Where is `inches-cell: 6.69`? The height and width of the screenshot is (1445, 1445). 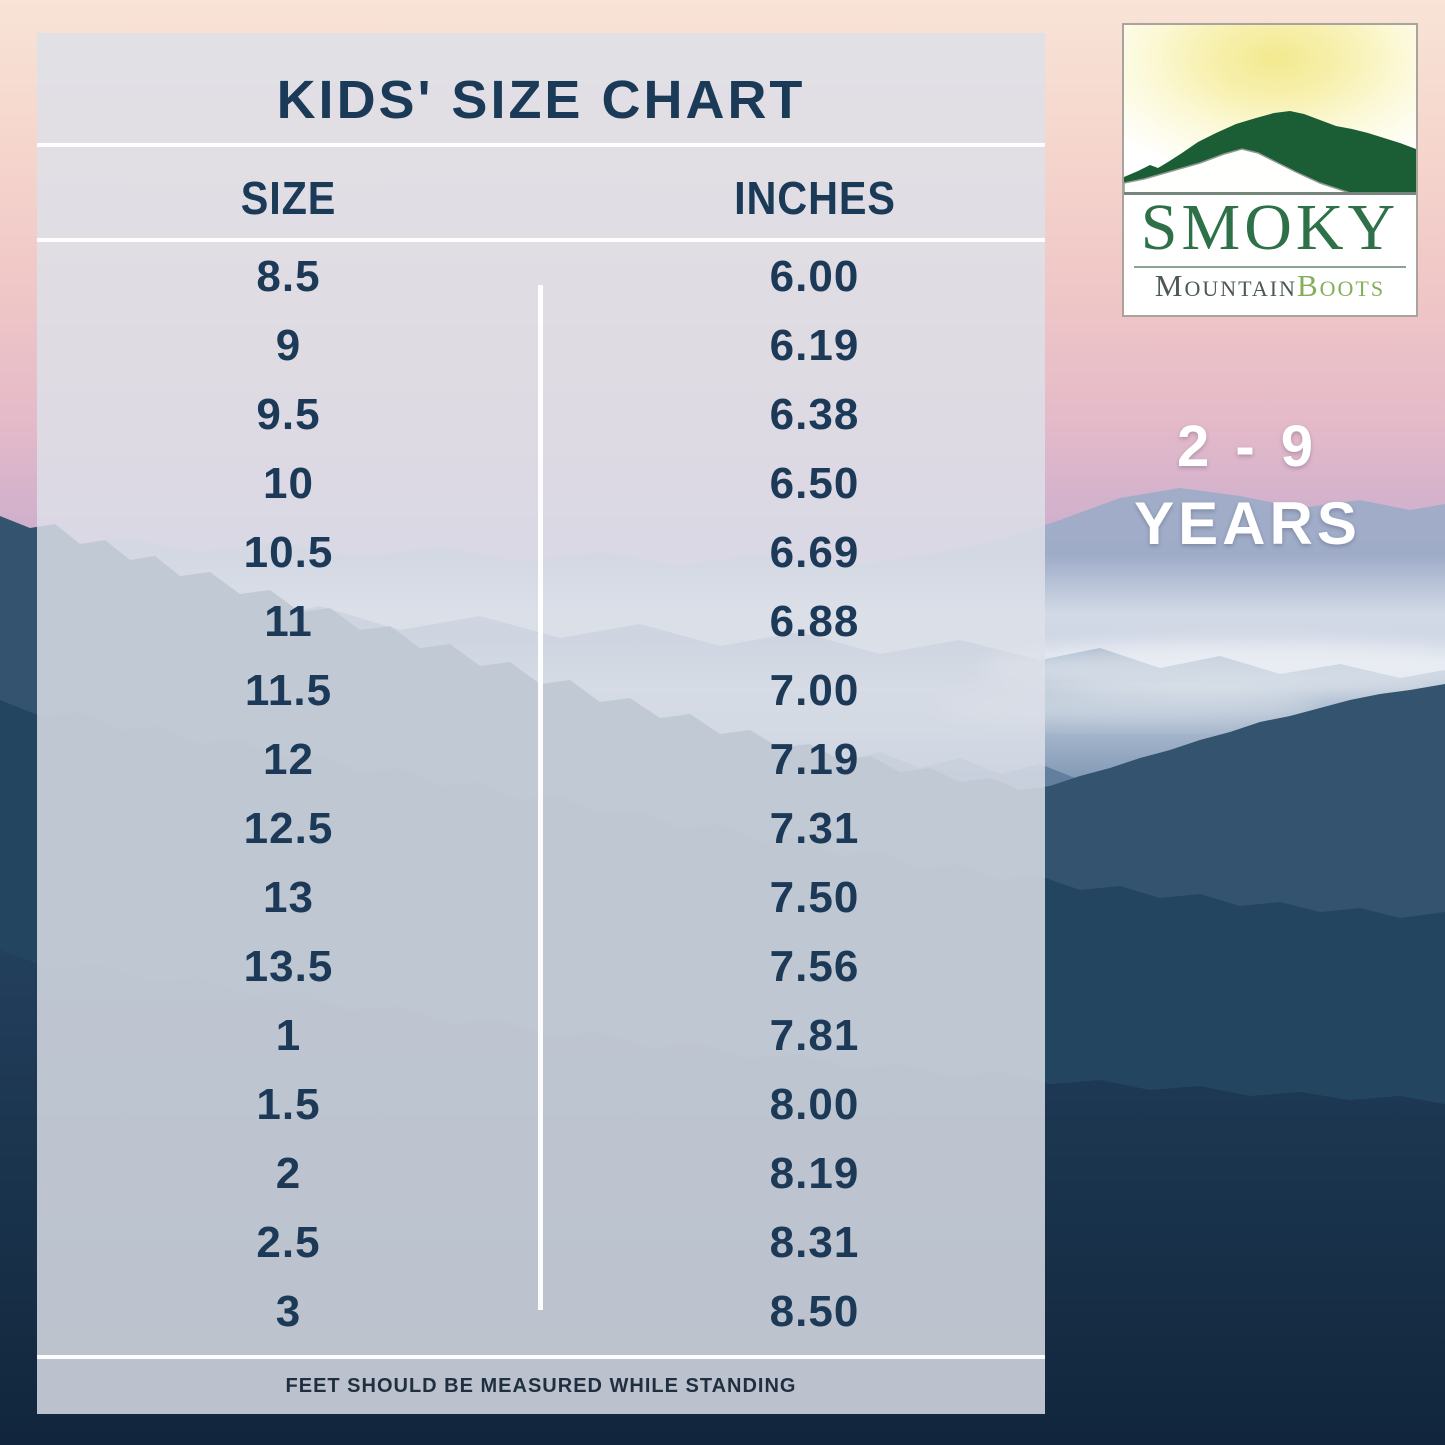 inches-cell: 6.69 is located at coordinates (814, 552).